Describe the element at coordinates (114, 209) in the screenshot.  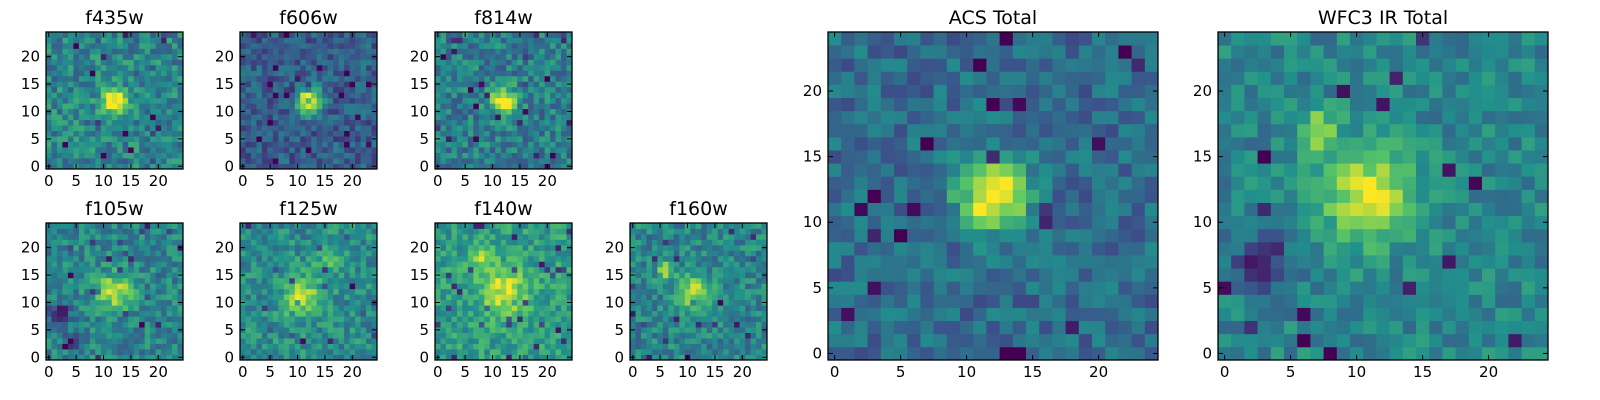
I see `panel-title: f105w` at that location.